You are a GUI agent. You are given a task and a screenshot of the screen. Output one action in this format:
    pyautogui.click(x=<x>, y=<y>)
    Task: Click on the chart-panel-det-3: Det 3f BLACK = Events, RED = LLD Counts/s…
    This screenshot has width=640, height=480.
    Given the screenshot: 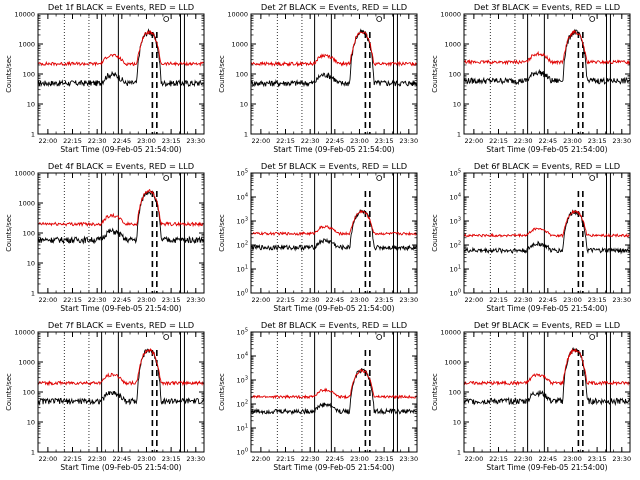 What is the action you would take?
    pyautogui.click(x=531, y=78)
    